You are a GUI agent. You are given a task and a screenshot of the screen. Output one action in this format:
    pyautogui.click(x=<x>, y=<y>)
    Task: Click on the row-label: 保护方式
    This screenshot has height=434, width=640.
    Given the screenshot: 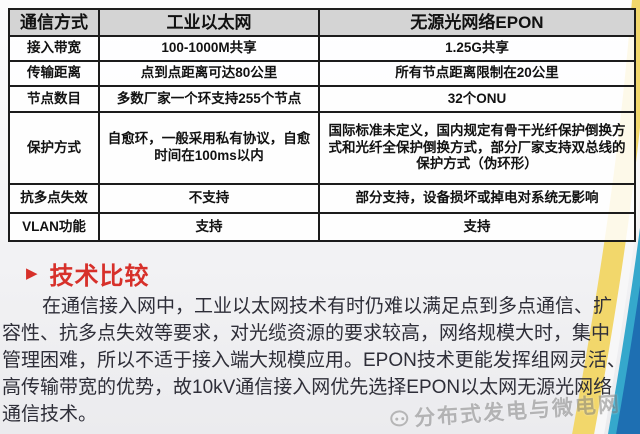 What is the action you would take?
    pyautogui.click(x=54, y=148)
    